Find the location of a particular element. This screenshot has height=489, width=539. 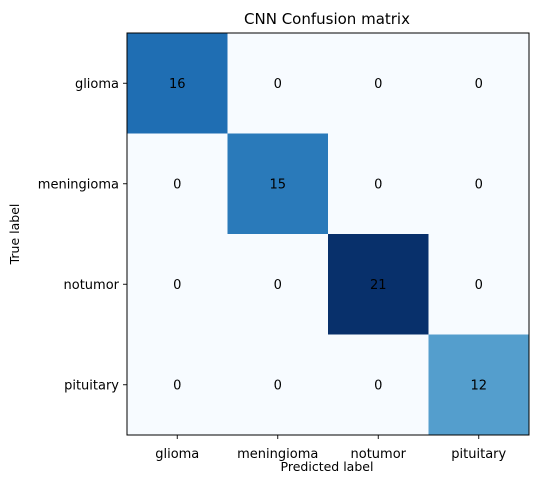

y-tick-label: meningioma is located at coordinates (78, 184).